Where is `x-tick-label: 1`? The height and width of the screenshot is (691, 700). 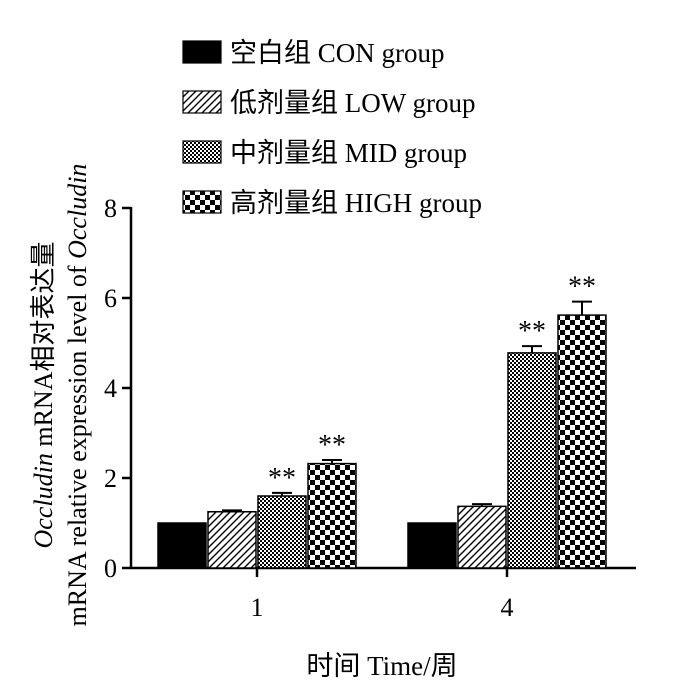 x-tick-label: 1 is located at coordinates (257, 607).